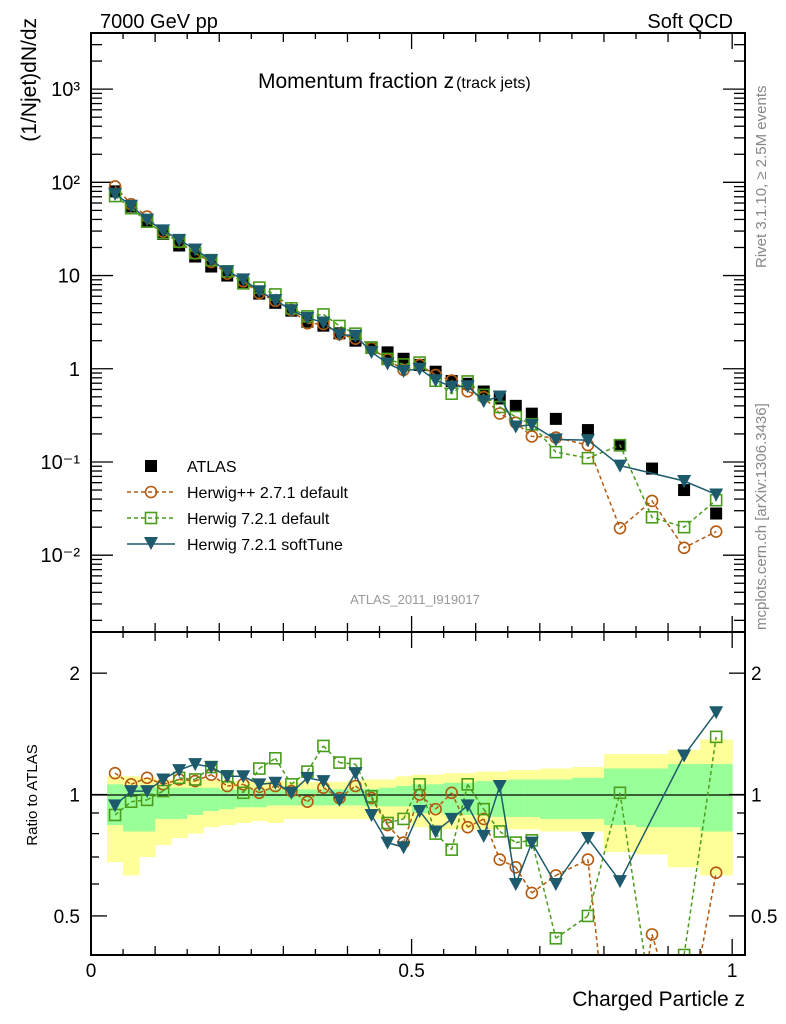 This screenshot has width=786, height=1024. I want to click on ratio-tick-label-right: 2, so click(756, 674).